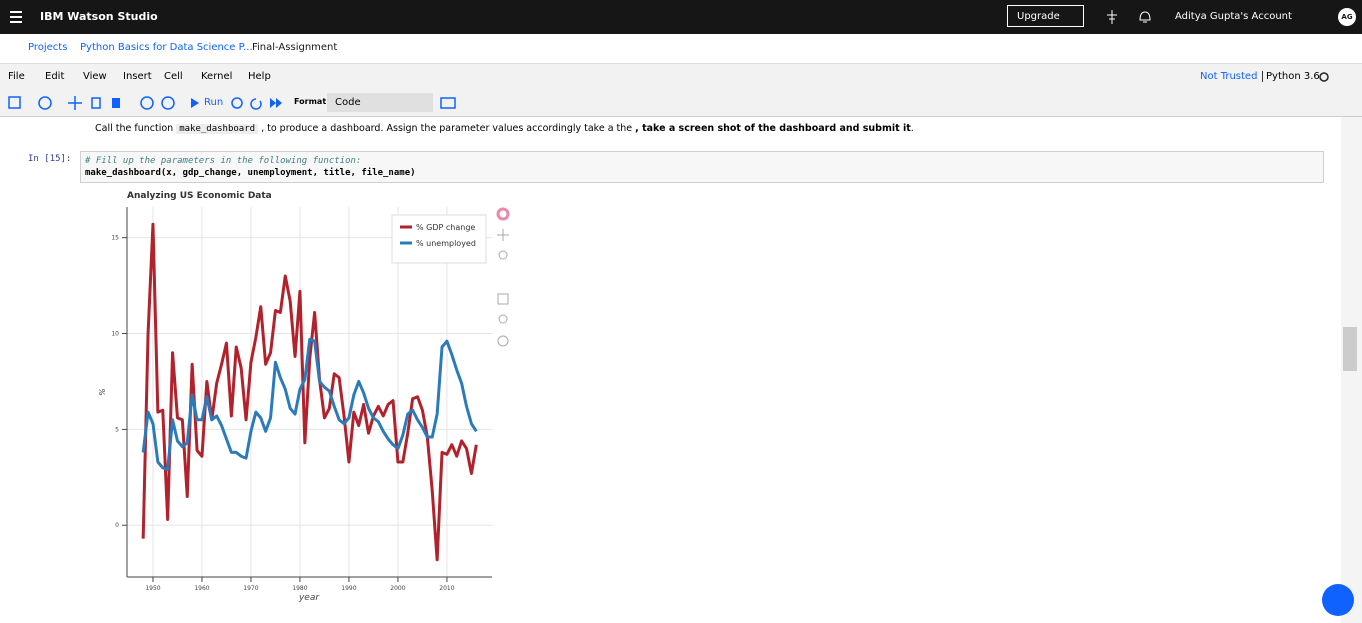  I want to click on x-tick-label: 2010, so click(446, 588).